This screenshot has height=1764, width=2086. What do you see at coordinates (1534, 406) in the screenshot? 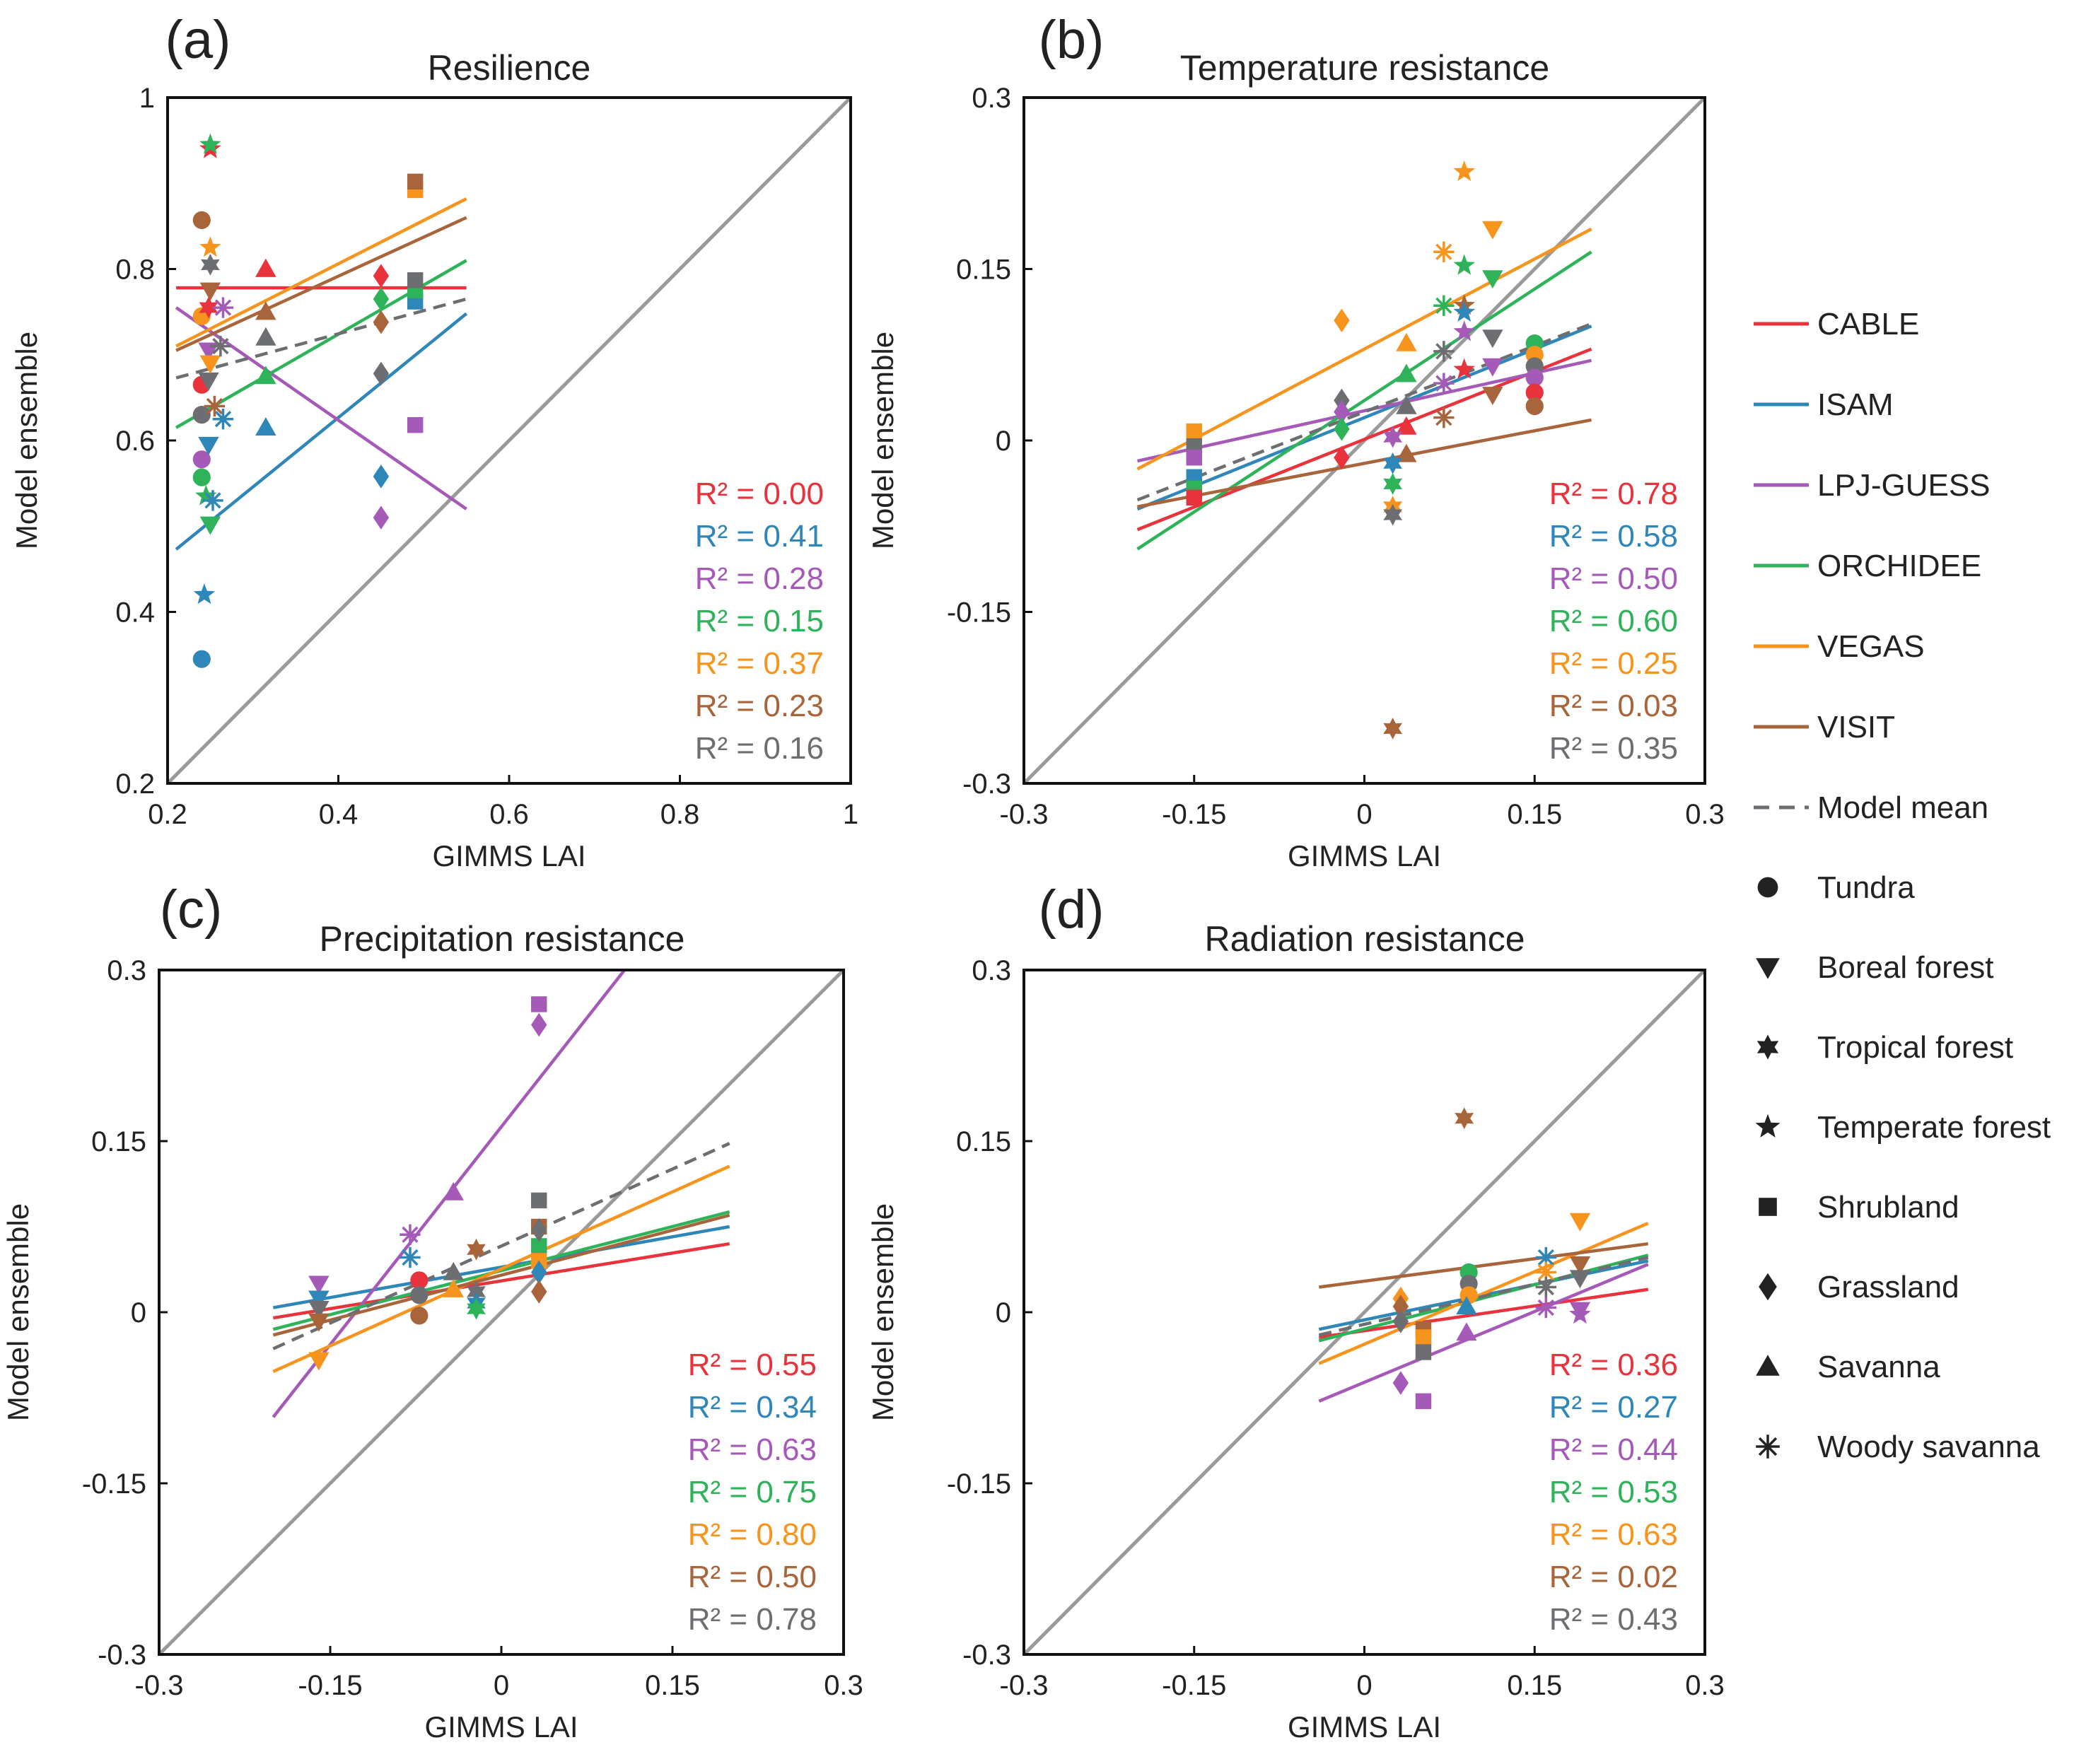
I see `marker-circle` at bounding box center [1534, 406].